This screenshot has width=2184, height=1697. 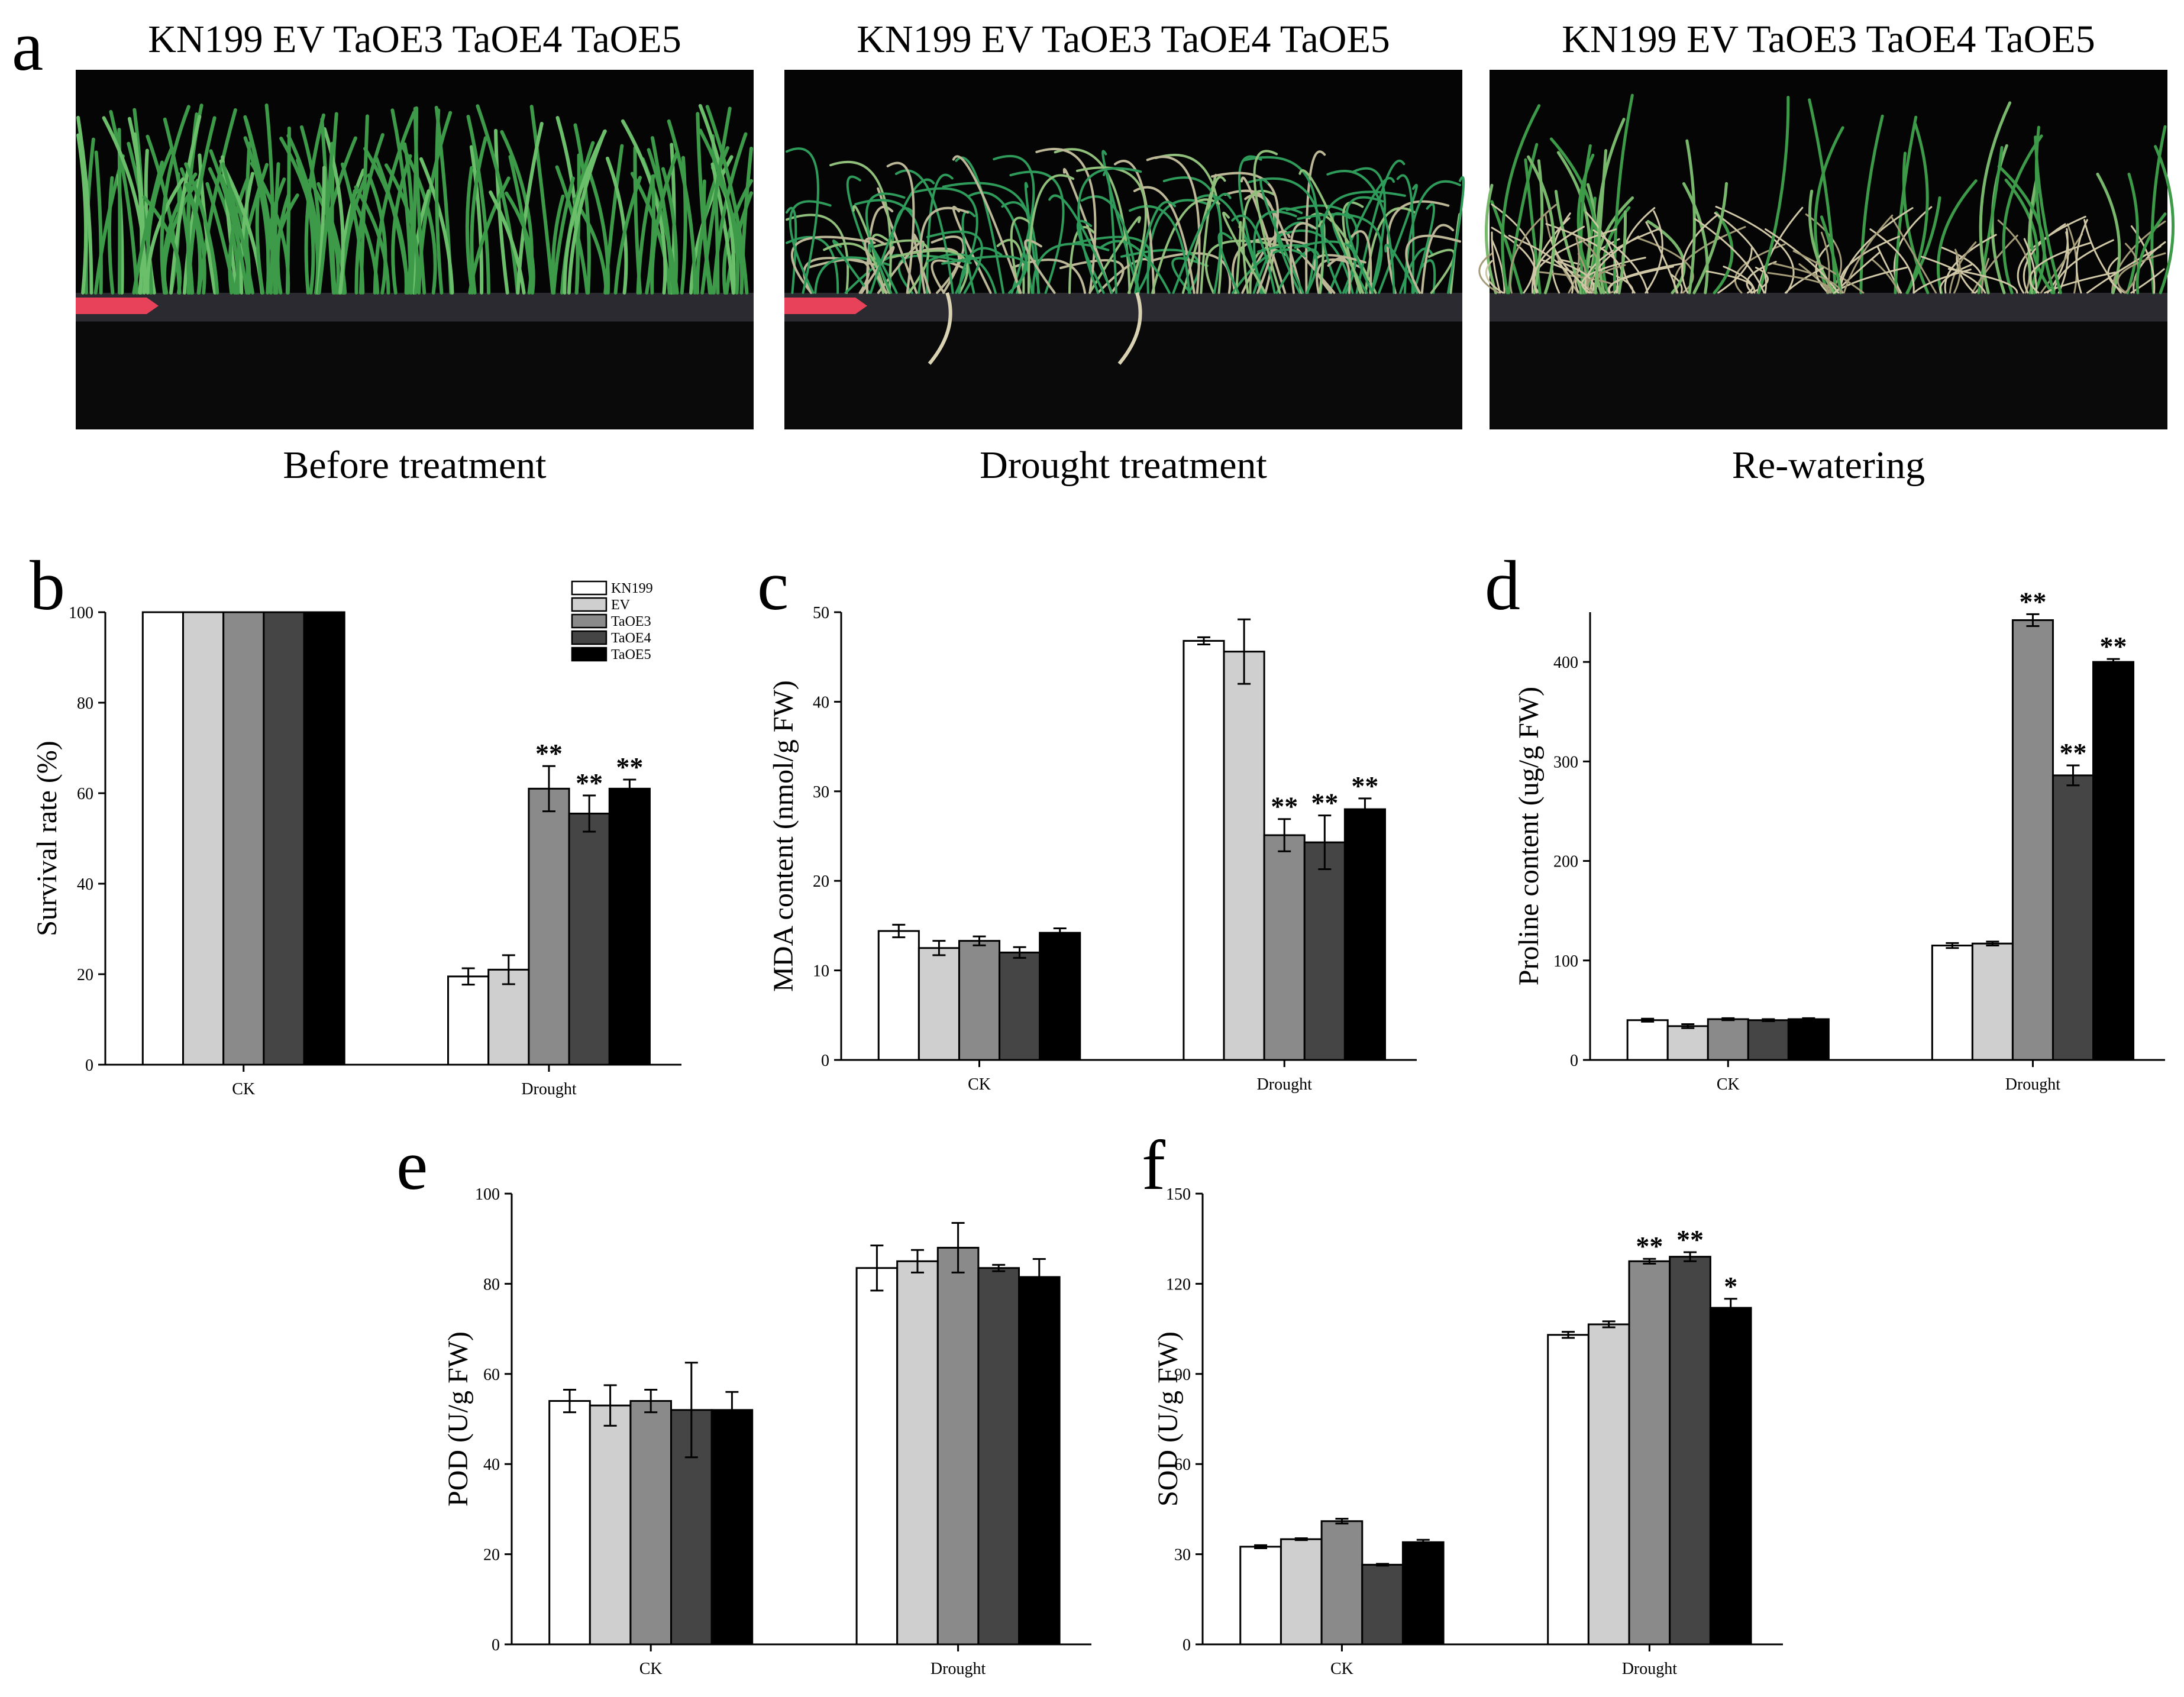 I want to click on plant-leaves, so click(x=1826, y=194).